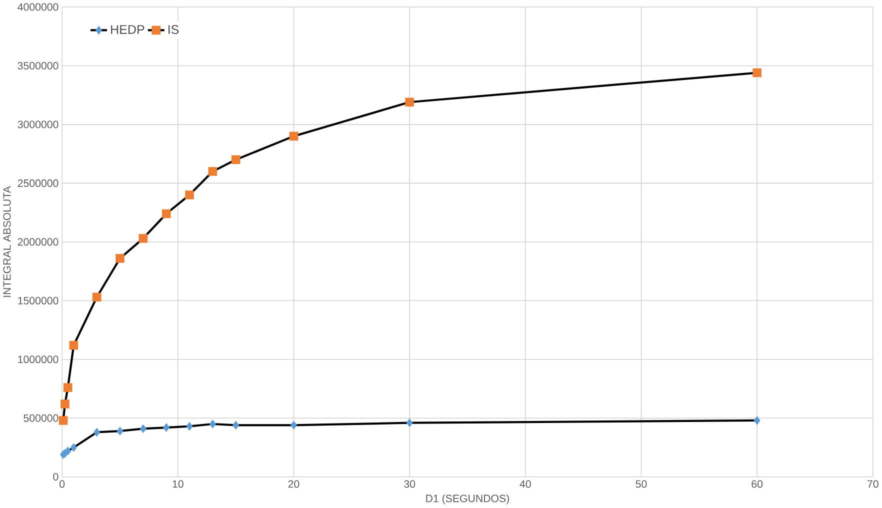 The height and width of the screenshot is (508, 882). What do you see at coordinates (55, 477) in the screenshot?
I see `y-tick-label: 0` at bounding box center [55, 477].